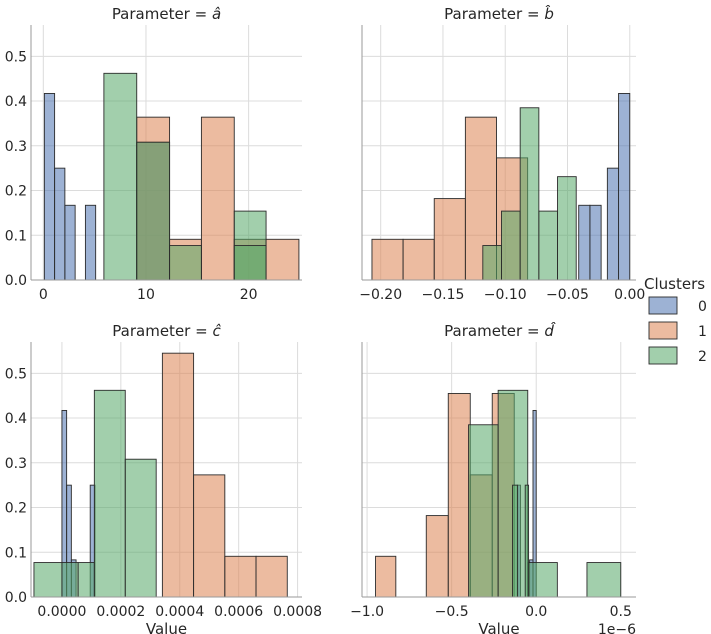 The width and height of the screenshot is (711, 634). What do you see at coordinates (702, 332) in the screenshot?
I see `legend-label-1: 1` at bounding box center [702, 332].